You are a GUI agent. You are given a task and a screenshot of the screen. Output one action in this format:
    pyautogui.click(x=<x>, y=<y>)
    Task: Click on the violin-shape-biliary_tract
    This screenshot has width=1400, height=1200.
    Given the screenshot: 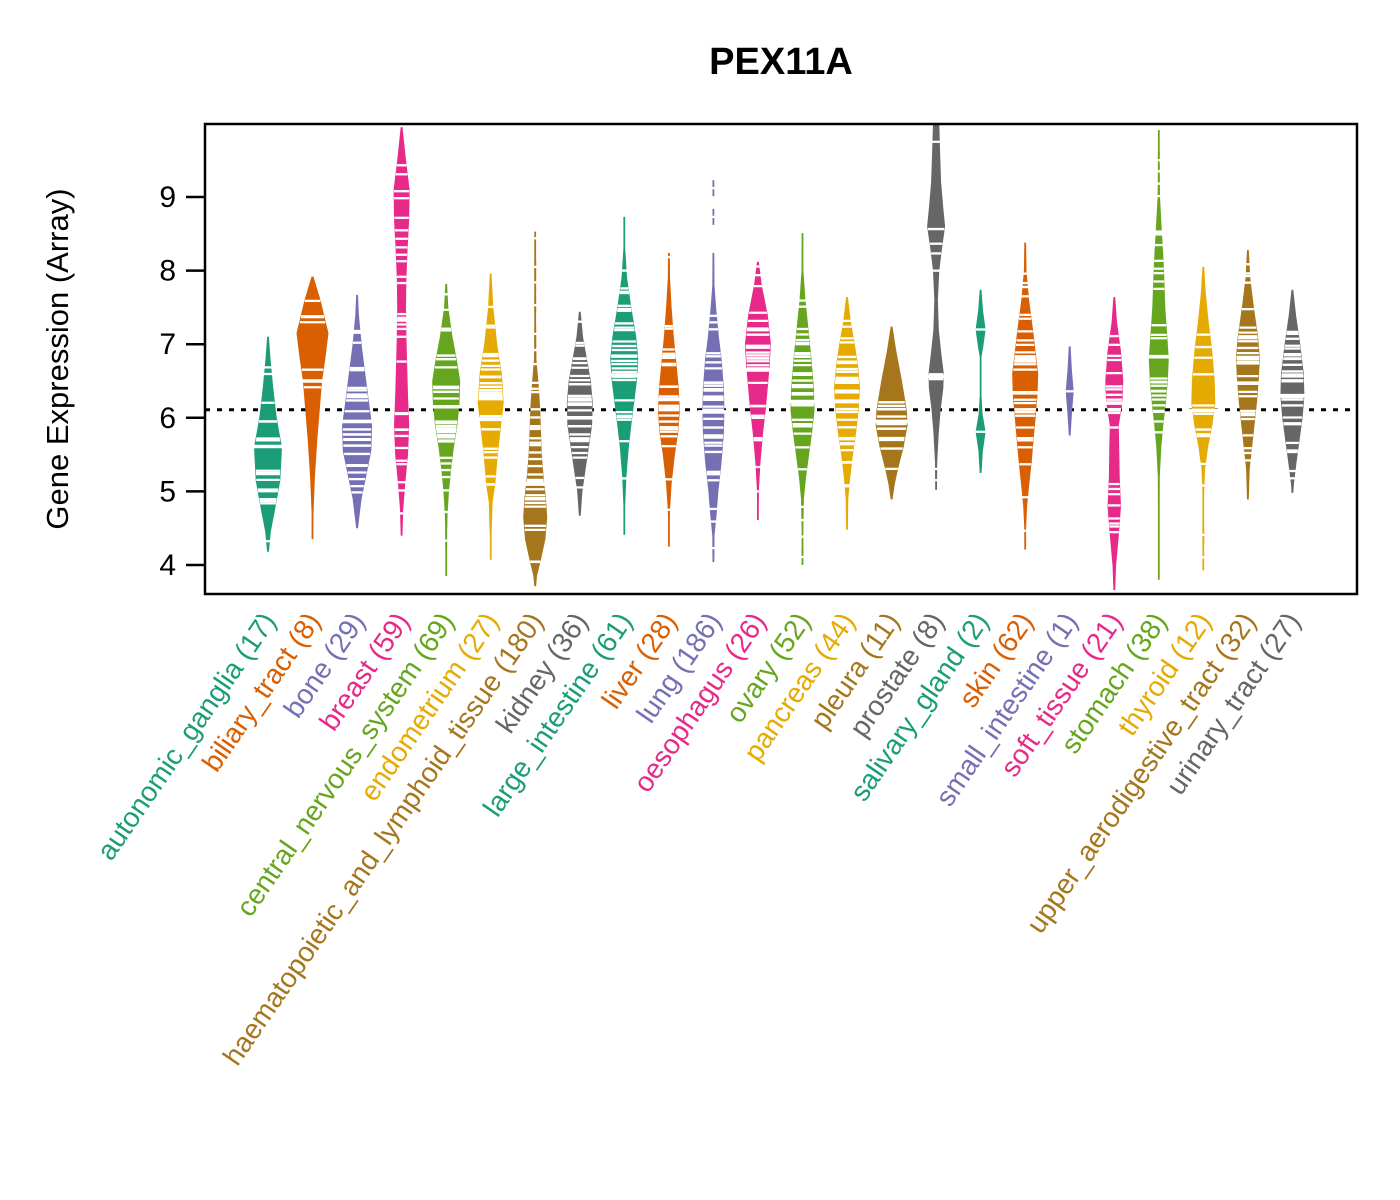 What is the action you would take?
    pyautogui.click(x=312, y=408)
    